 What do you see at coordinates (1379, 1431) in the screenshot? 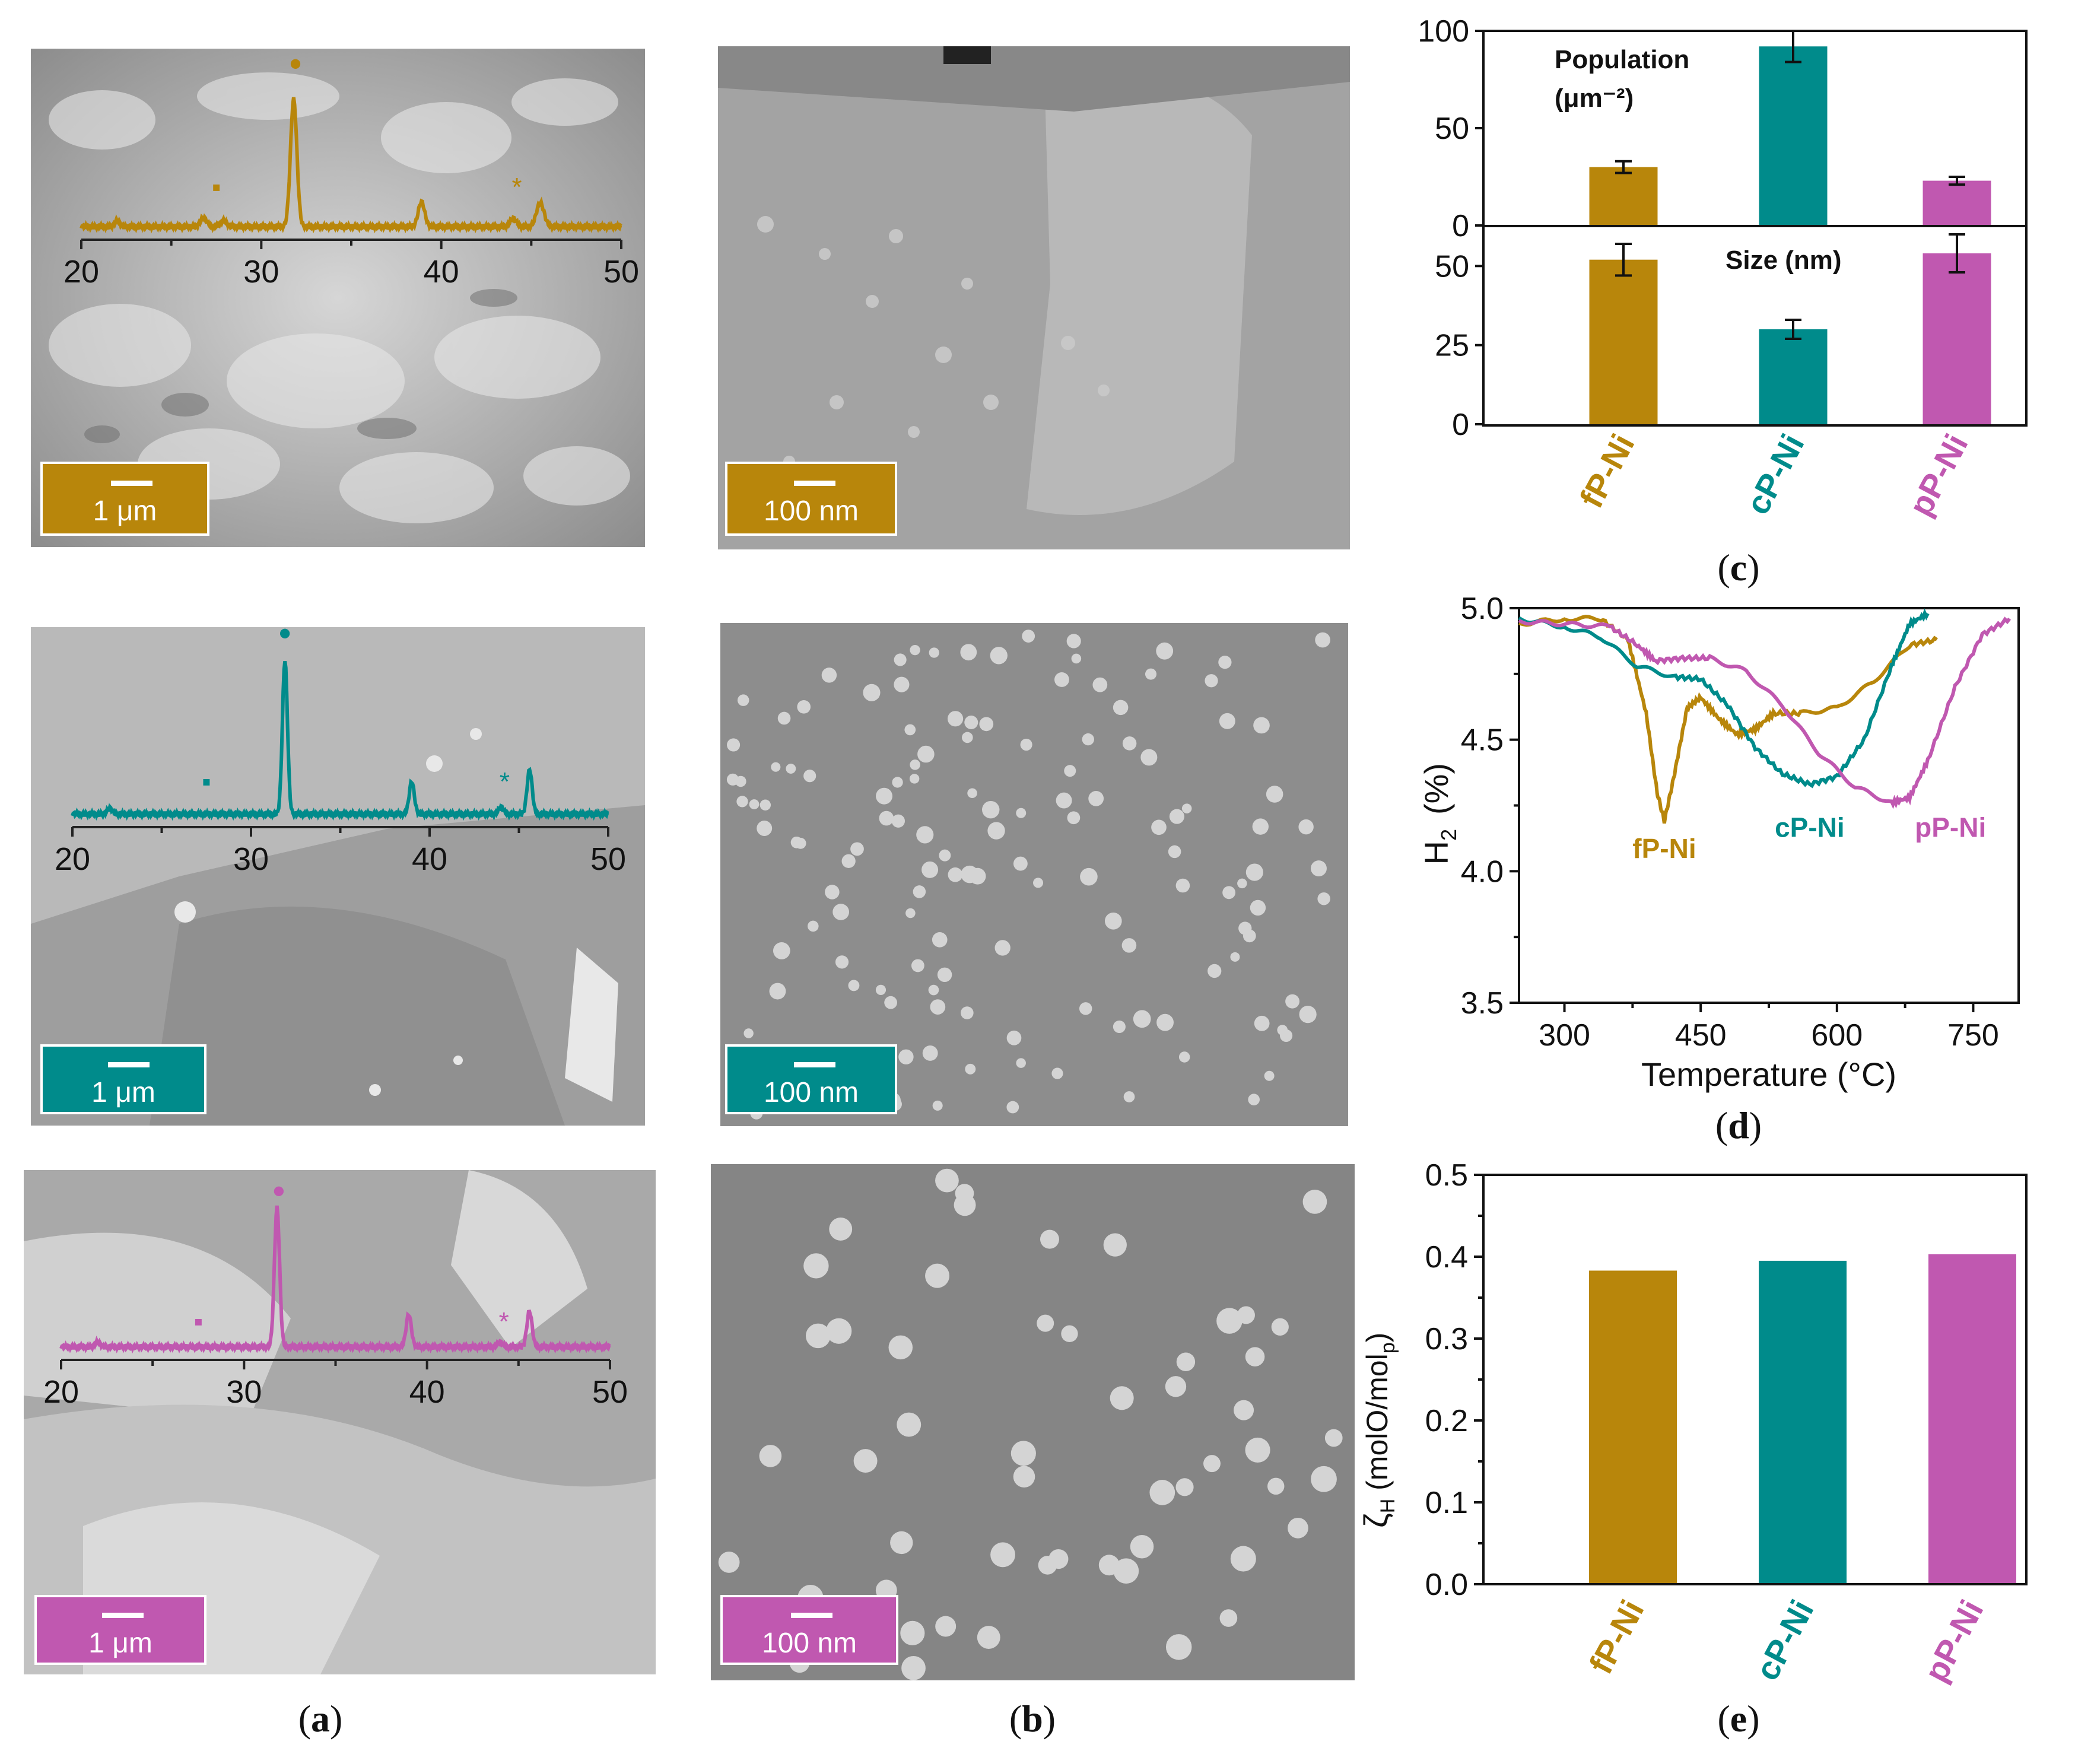
I see `y-axis-label: ζH (molO/molp)` at bounding box center [1379, 1431].